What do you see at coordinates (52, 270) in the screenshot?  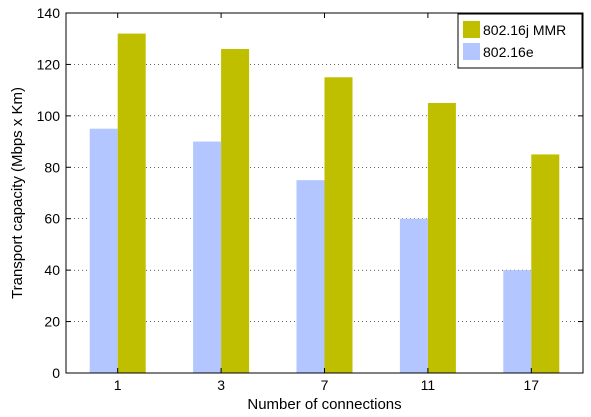 I see `y-tick-label: 40` at bounding box center [52, 270].